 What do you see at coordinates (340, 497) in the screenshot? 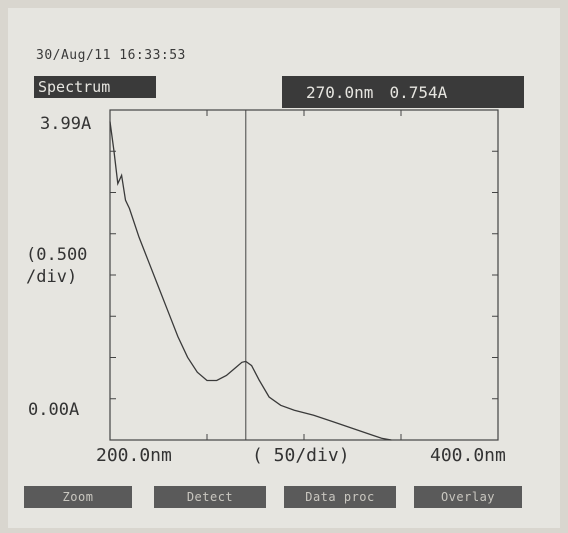
I see `softkey-data-proc: Data proc` at bounding box center [340, 497].